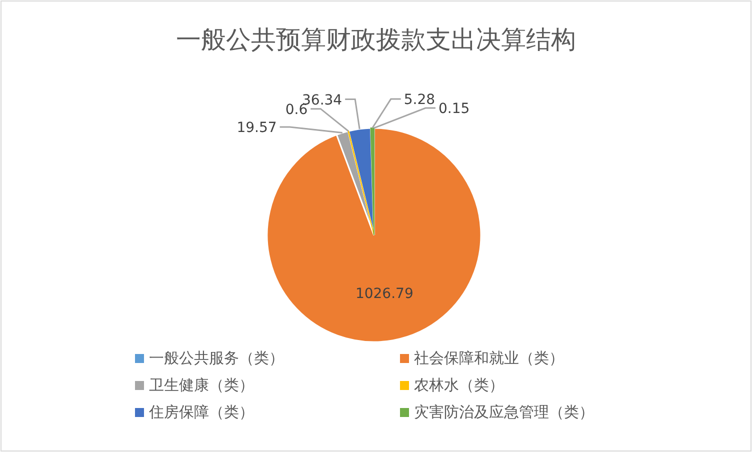  What do you see at coordinates (420, 100) in the screenshot?
I see `data-label: 5.28` at bounding box center [420, 100].